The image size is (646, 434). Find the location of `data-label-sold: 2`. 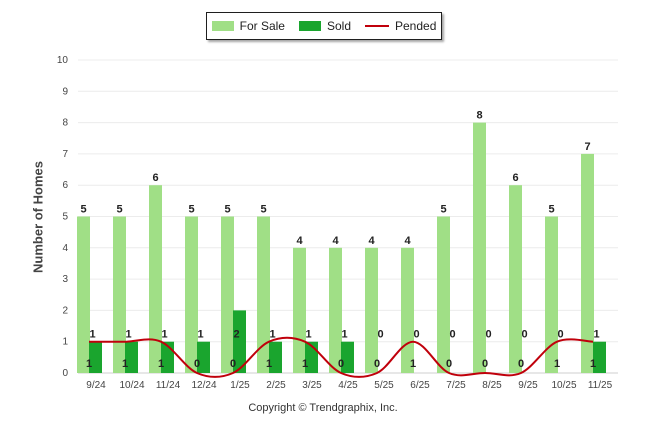

data-label-sold: 2 is located at coordinates (236, 335).